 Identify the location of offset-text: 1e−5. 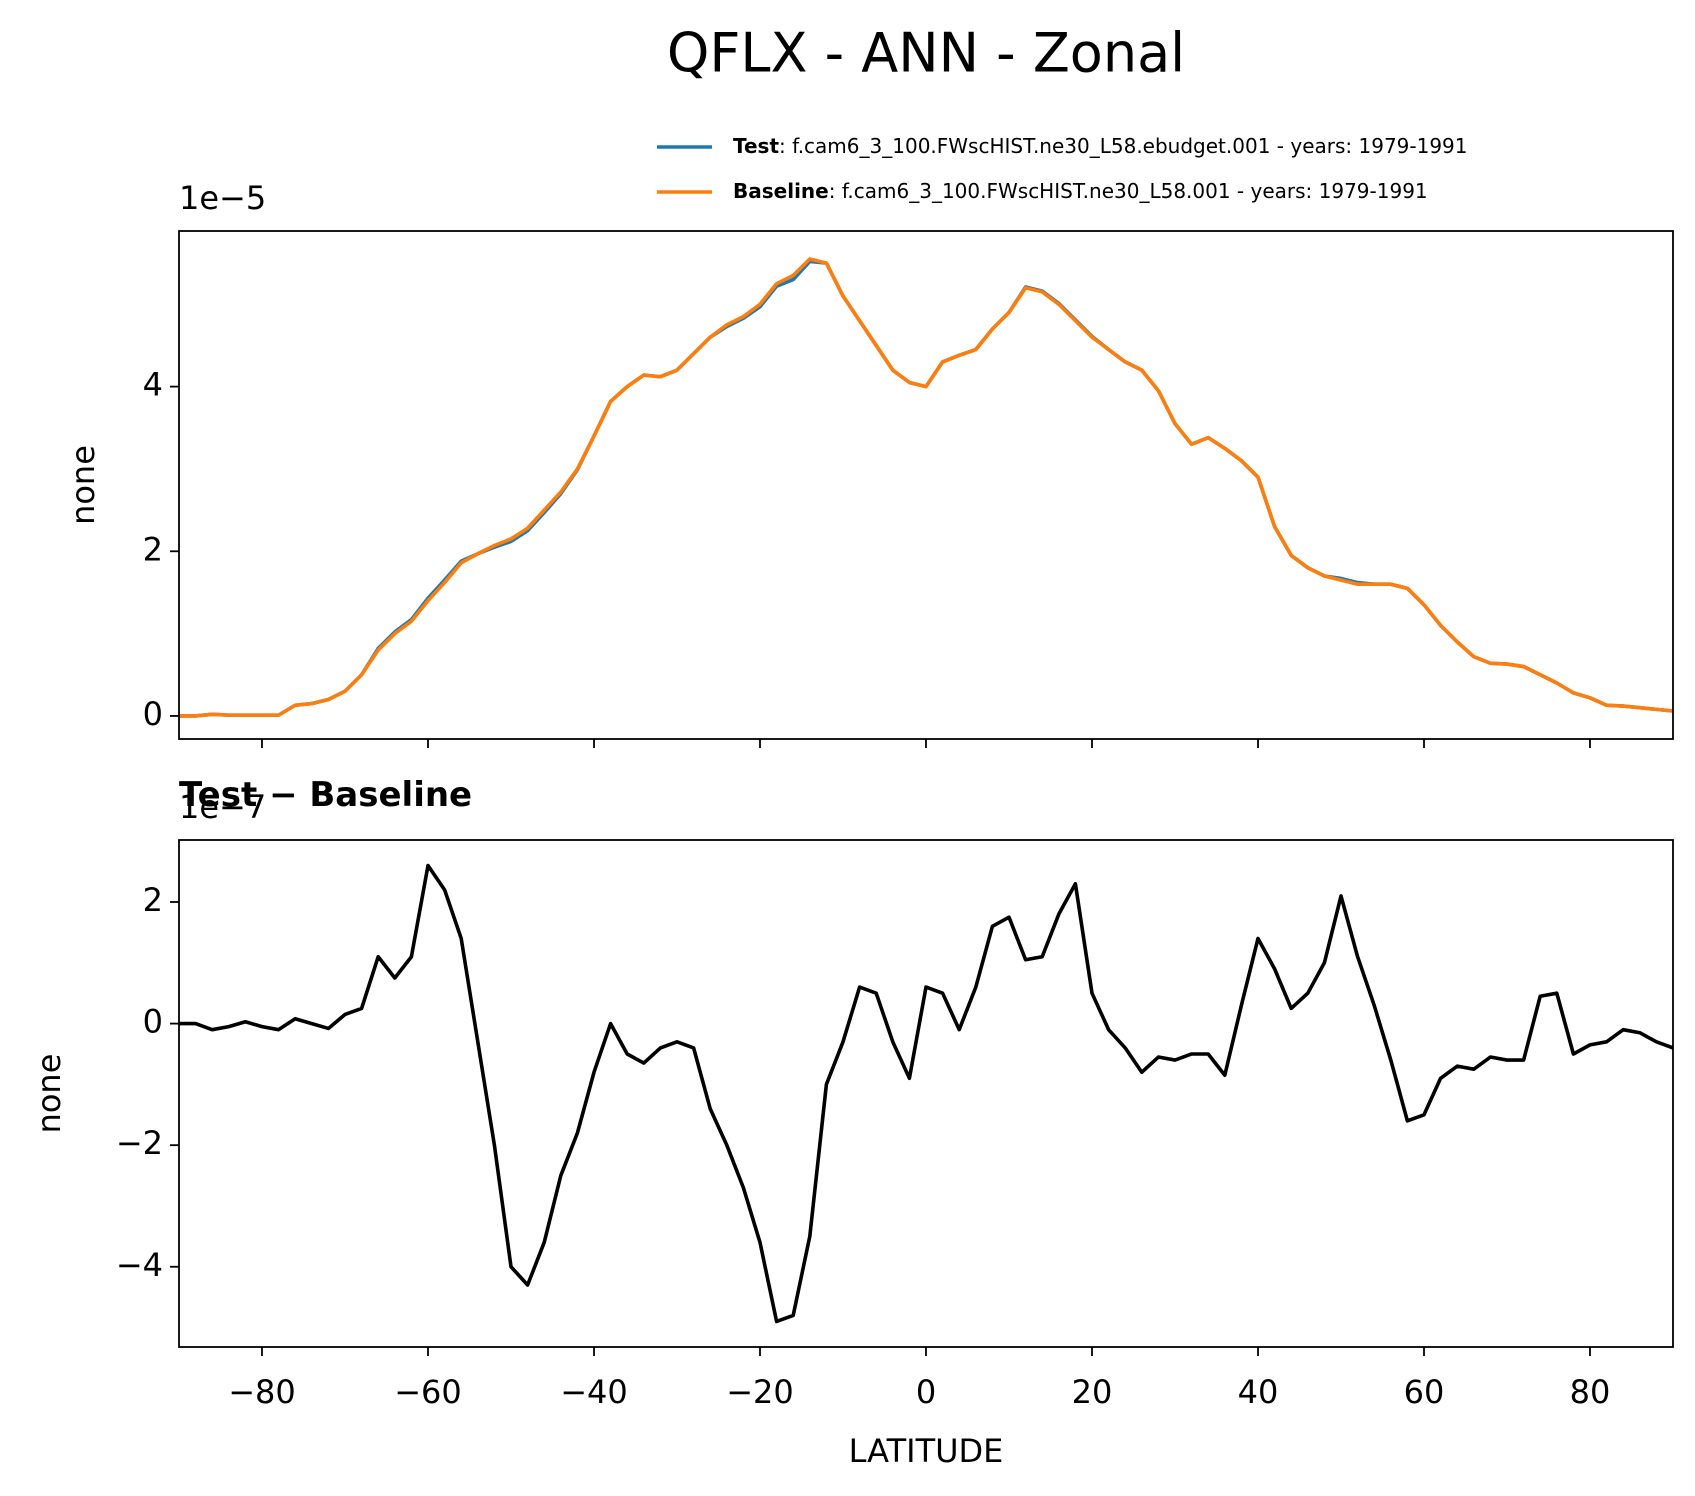
(222, 198).